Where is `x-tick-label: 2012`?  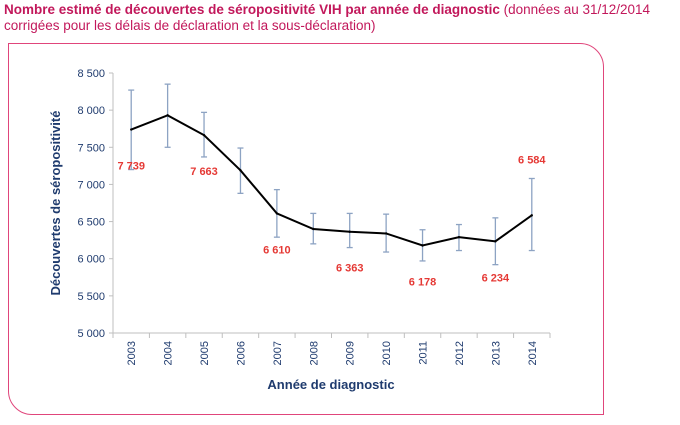
x-tick-label: 2012 is located at coordinates (460, 353).